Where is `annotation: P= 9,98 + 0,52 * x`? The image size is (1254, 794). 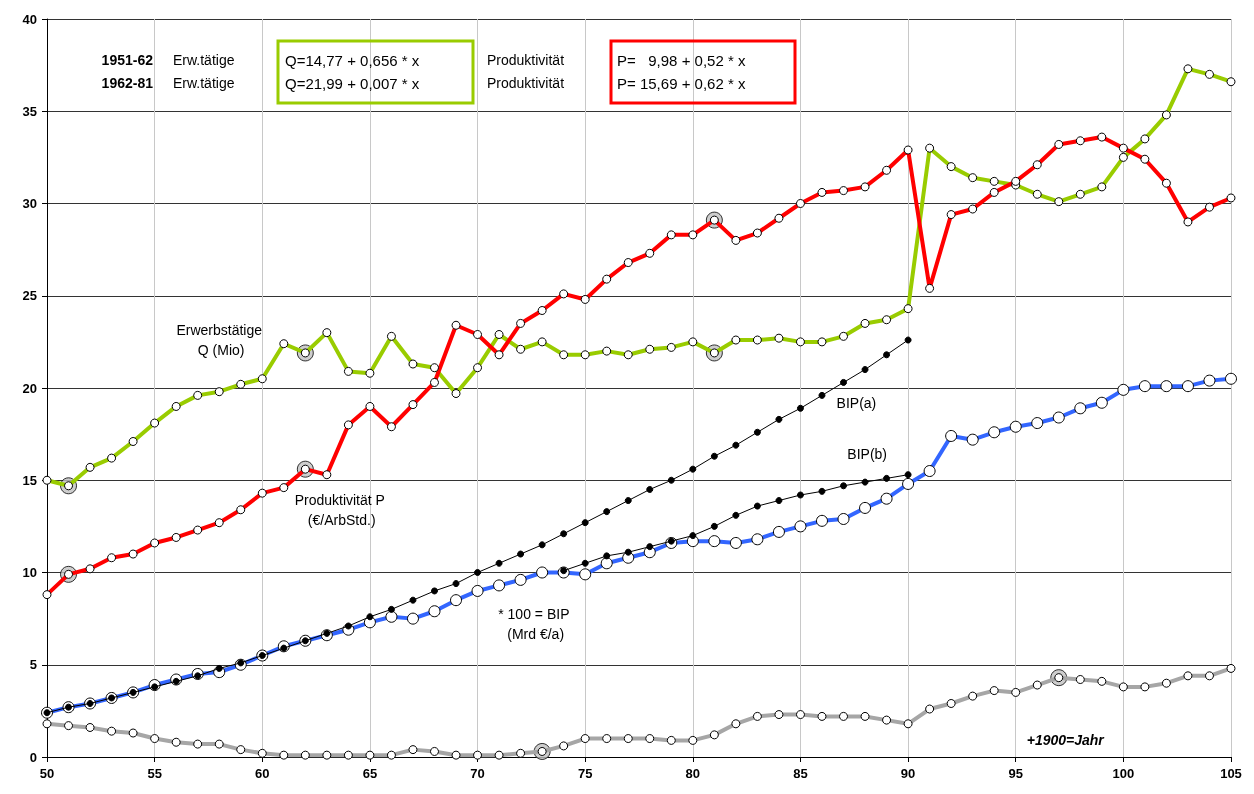
annotation: P= 9,98 + 0,52 * x is located at coordinates (681, 60).